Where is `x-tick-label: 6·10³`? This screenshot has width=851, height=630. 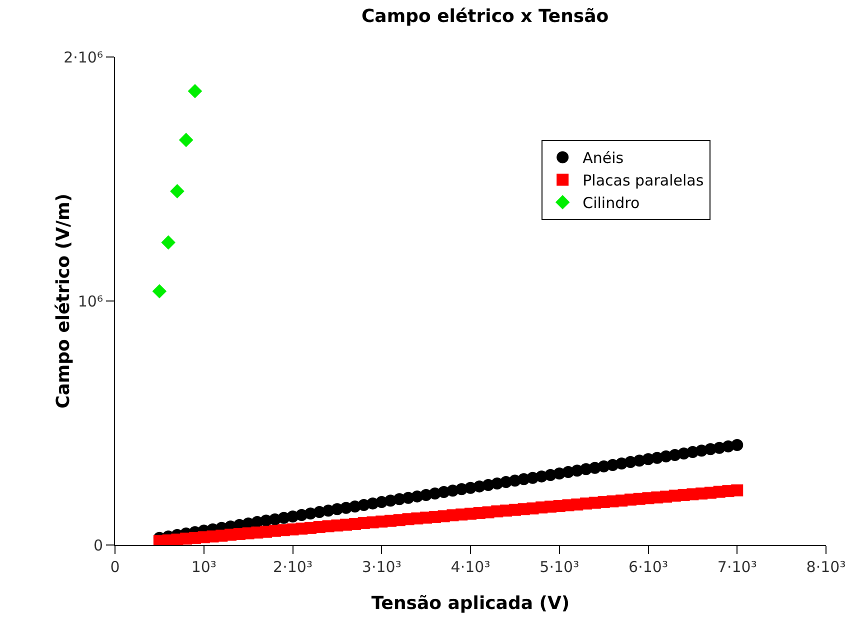 x-tick-label: 6·10³ is located at coordinates (648, 567).